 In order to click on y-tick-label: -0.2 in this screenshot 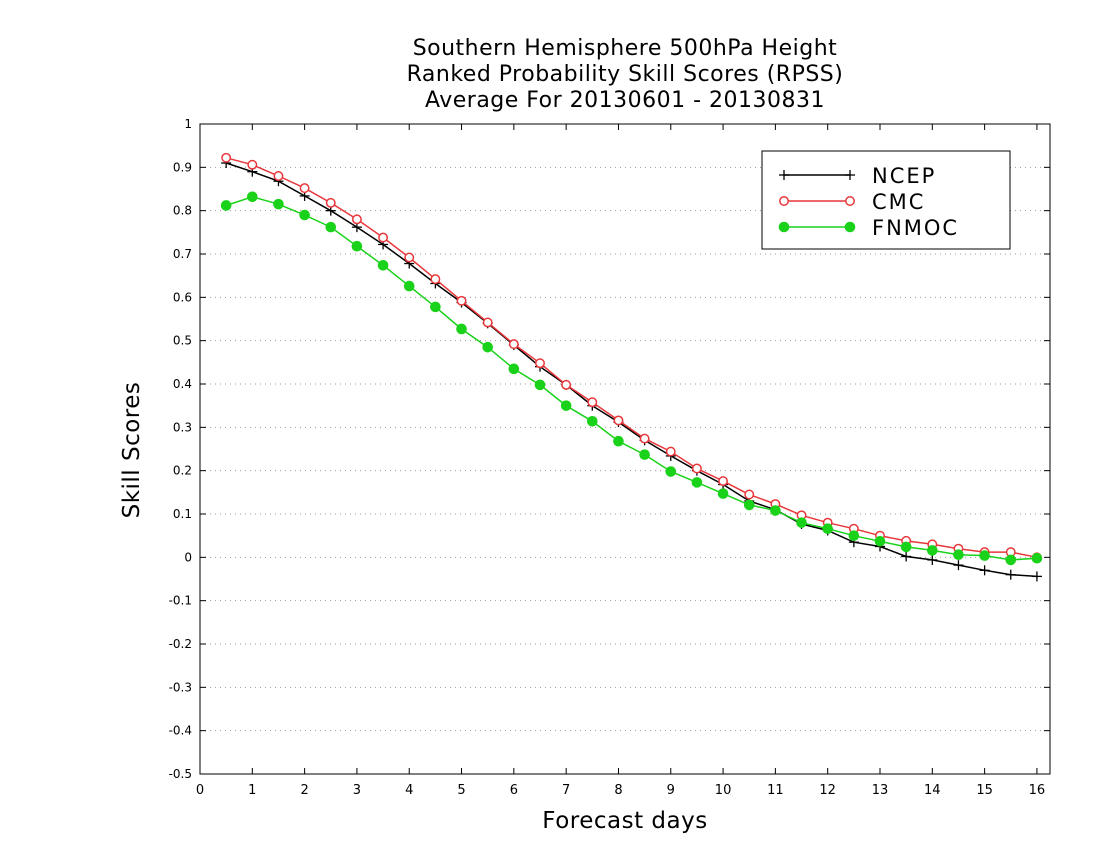, I will do `click(180, 644)`.